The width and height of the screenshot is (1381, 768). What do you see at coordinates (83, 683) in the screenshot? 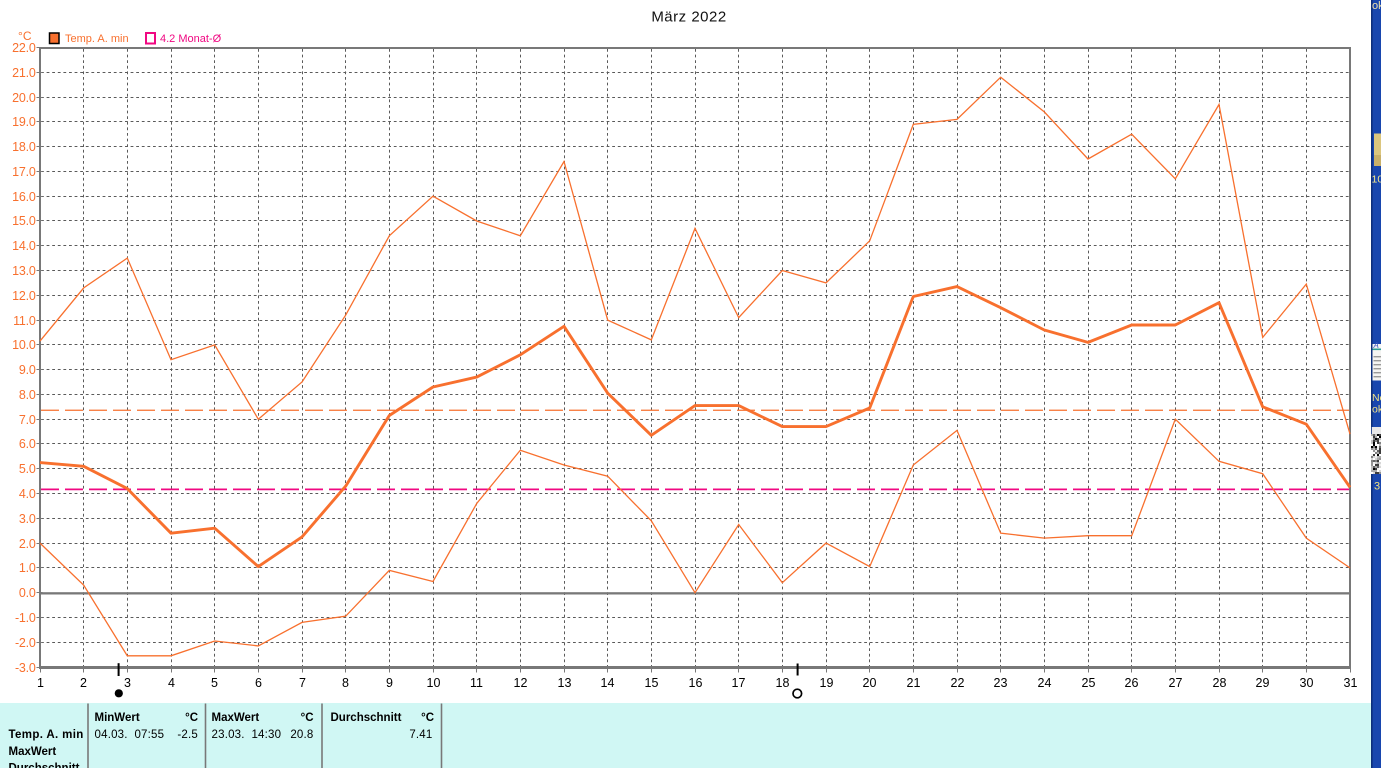
I see `svg-text: 2` at bounding box center [83, 683].